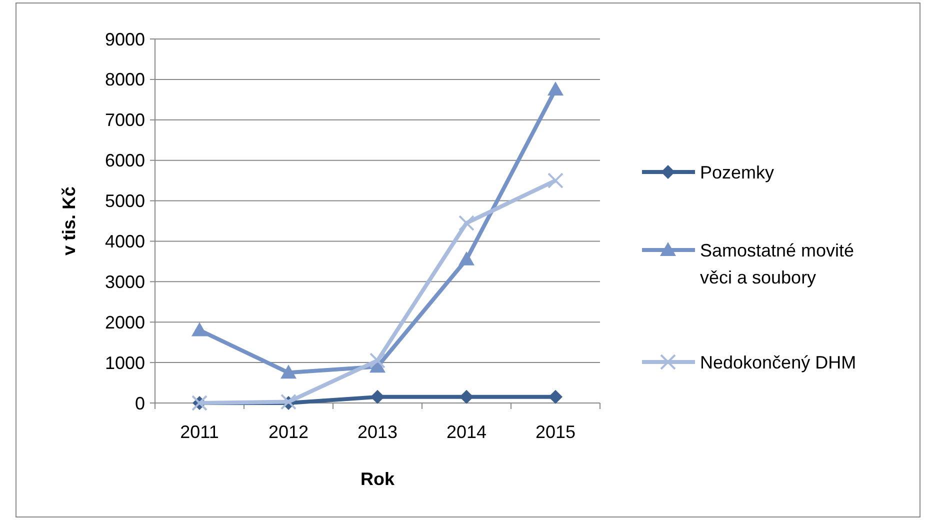 Image resolution: width=936 pixels, height=520 pixels. What do you see at coordinates (139, 403) in the screenshot?
I see `y-tick-label: 0` at bounding box center [139, 403].